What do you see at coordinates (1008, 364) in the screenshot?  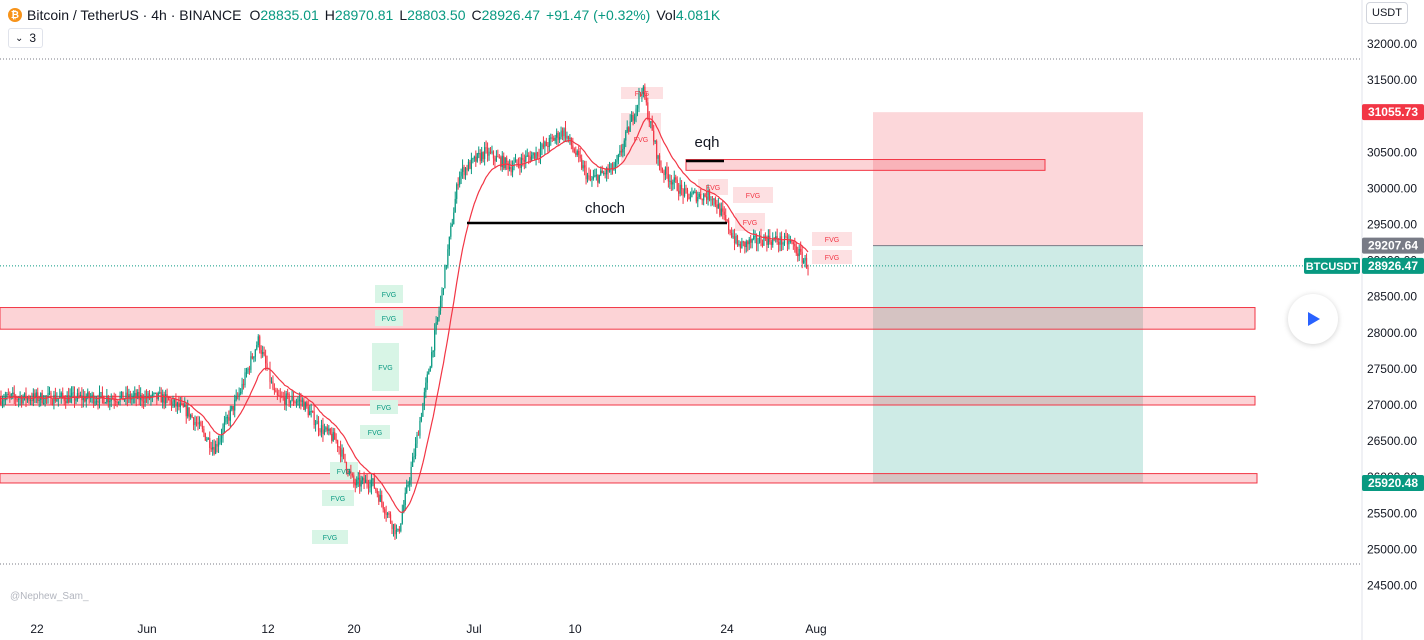 I see `take-profit-zone` at bounding box center [1008, 364].